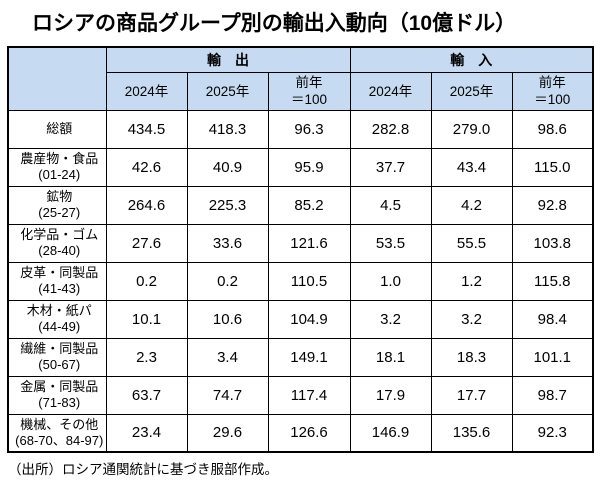  I want to click on col-header-import-yoy: 前年 ＝100, so click(552, 91).